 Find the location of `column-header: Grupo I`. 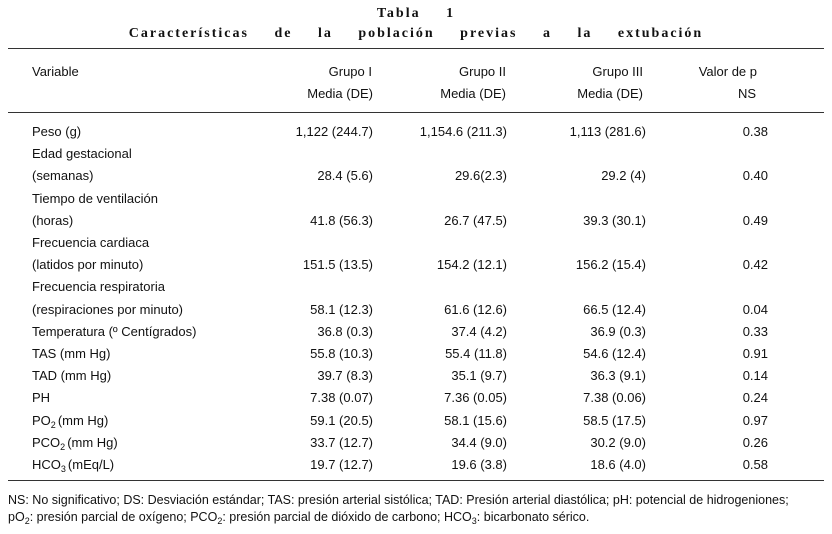

column-header: Grupo I is located at coordinates (350, 71).